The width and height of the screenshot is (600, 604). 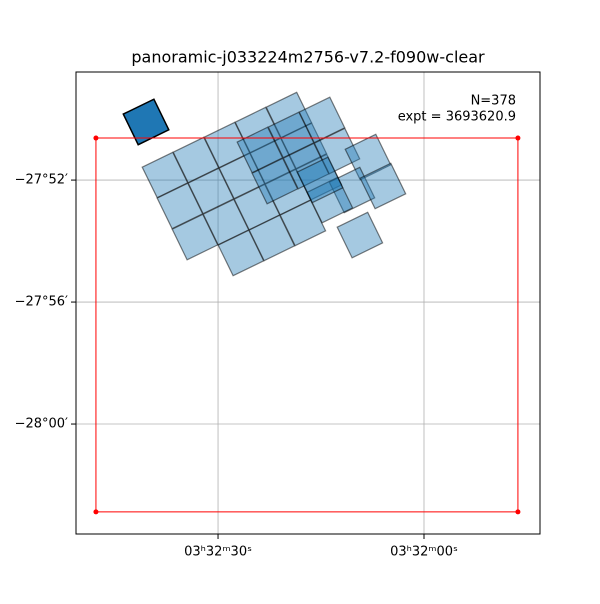 I want to click on y-tick-label: −27°56′, so click(x=41, y=302).